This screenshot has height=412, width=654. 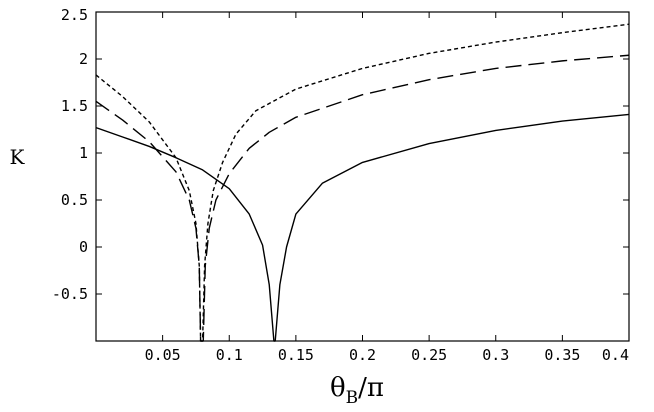 I want to click on svg-text: θB/π, so click(x=357, y=390).